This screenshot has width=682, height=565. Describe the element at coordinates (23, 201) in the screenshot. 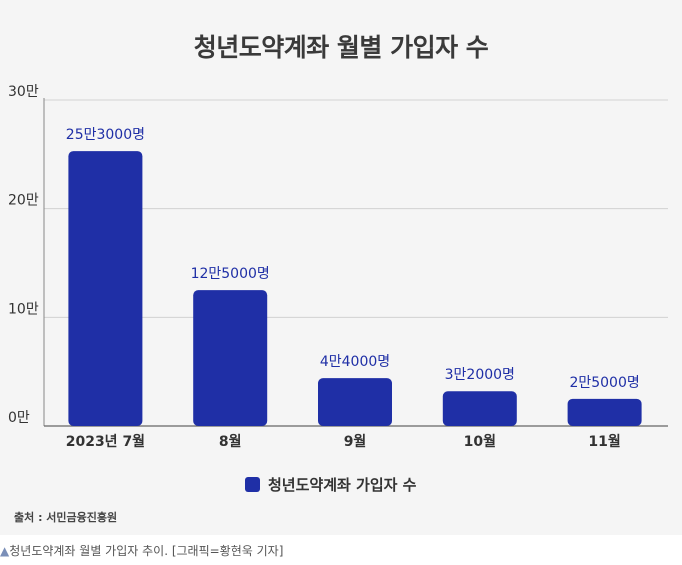

I see `y-tick-label: 20만` at that location.